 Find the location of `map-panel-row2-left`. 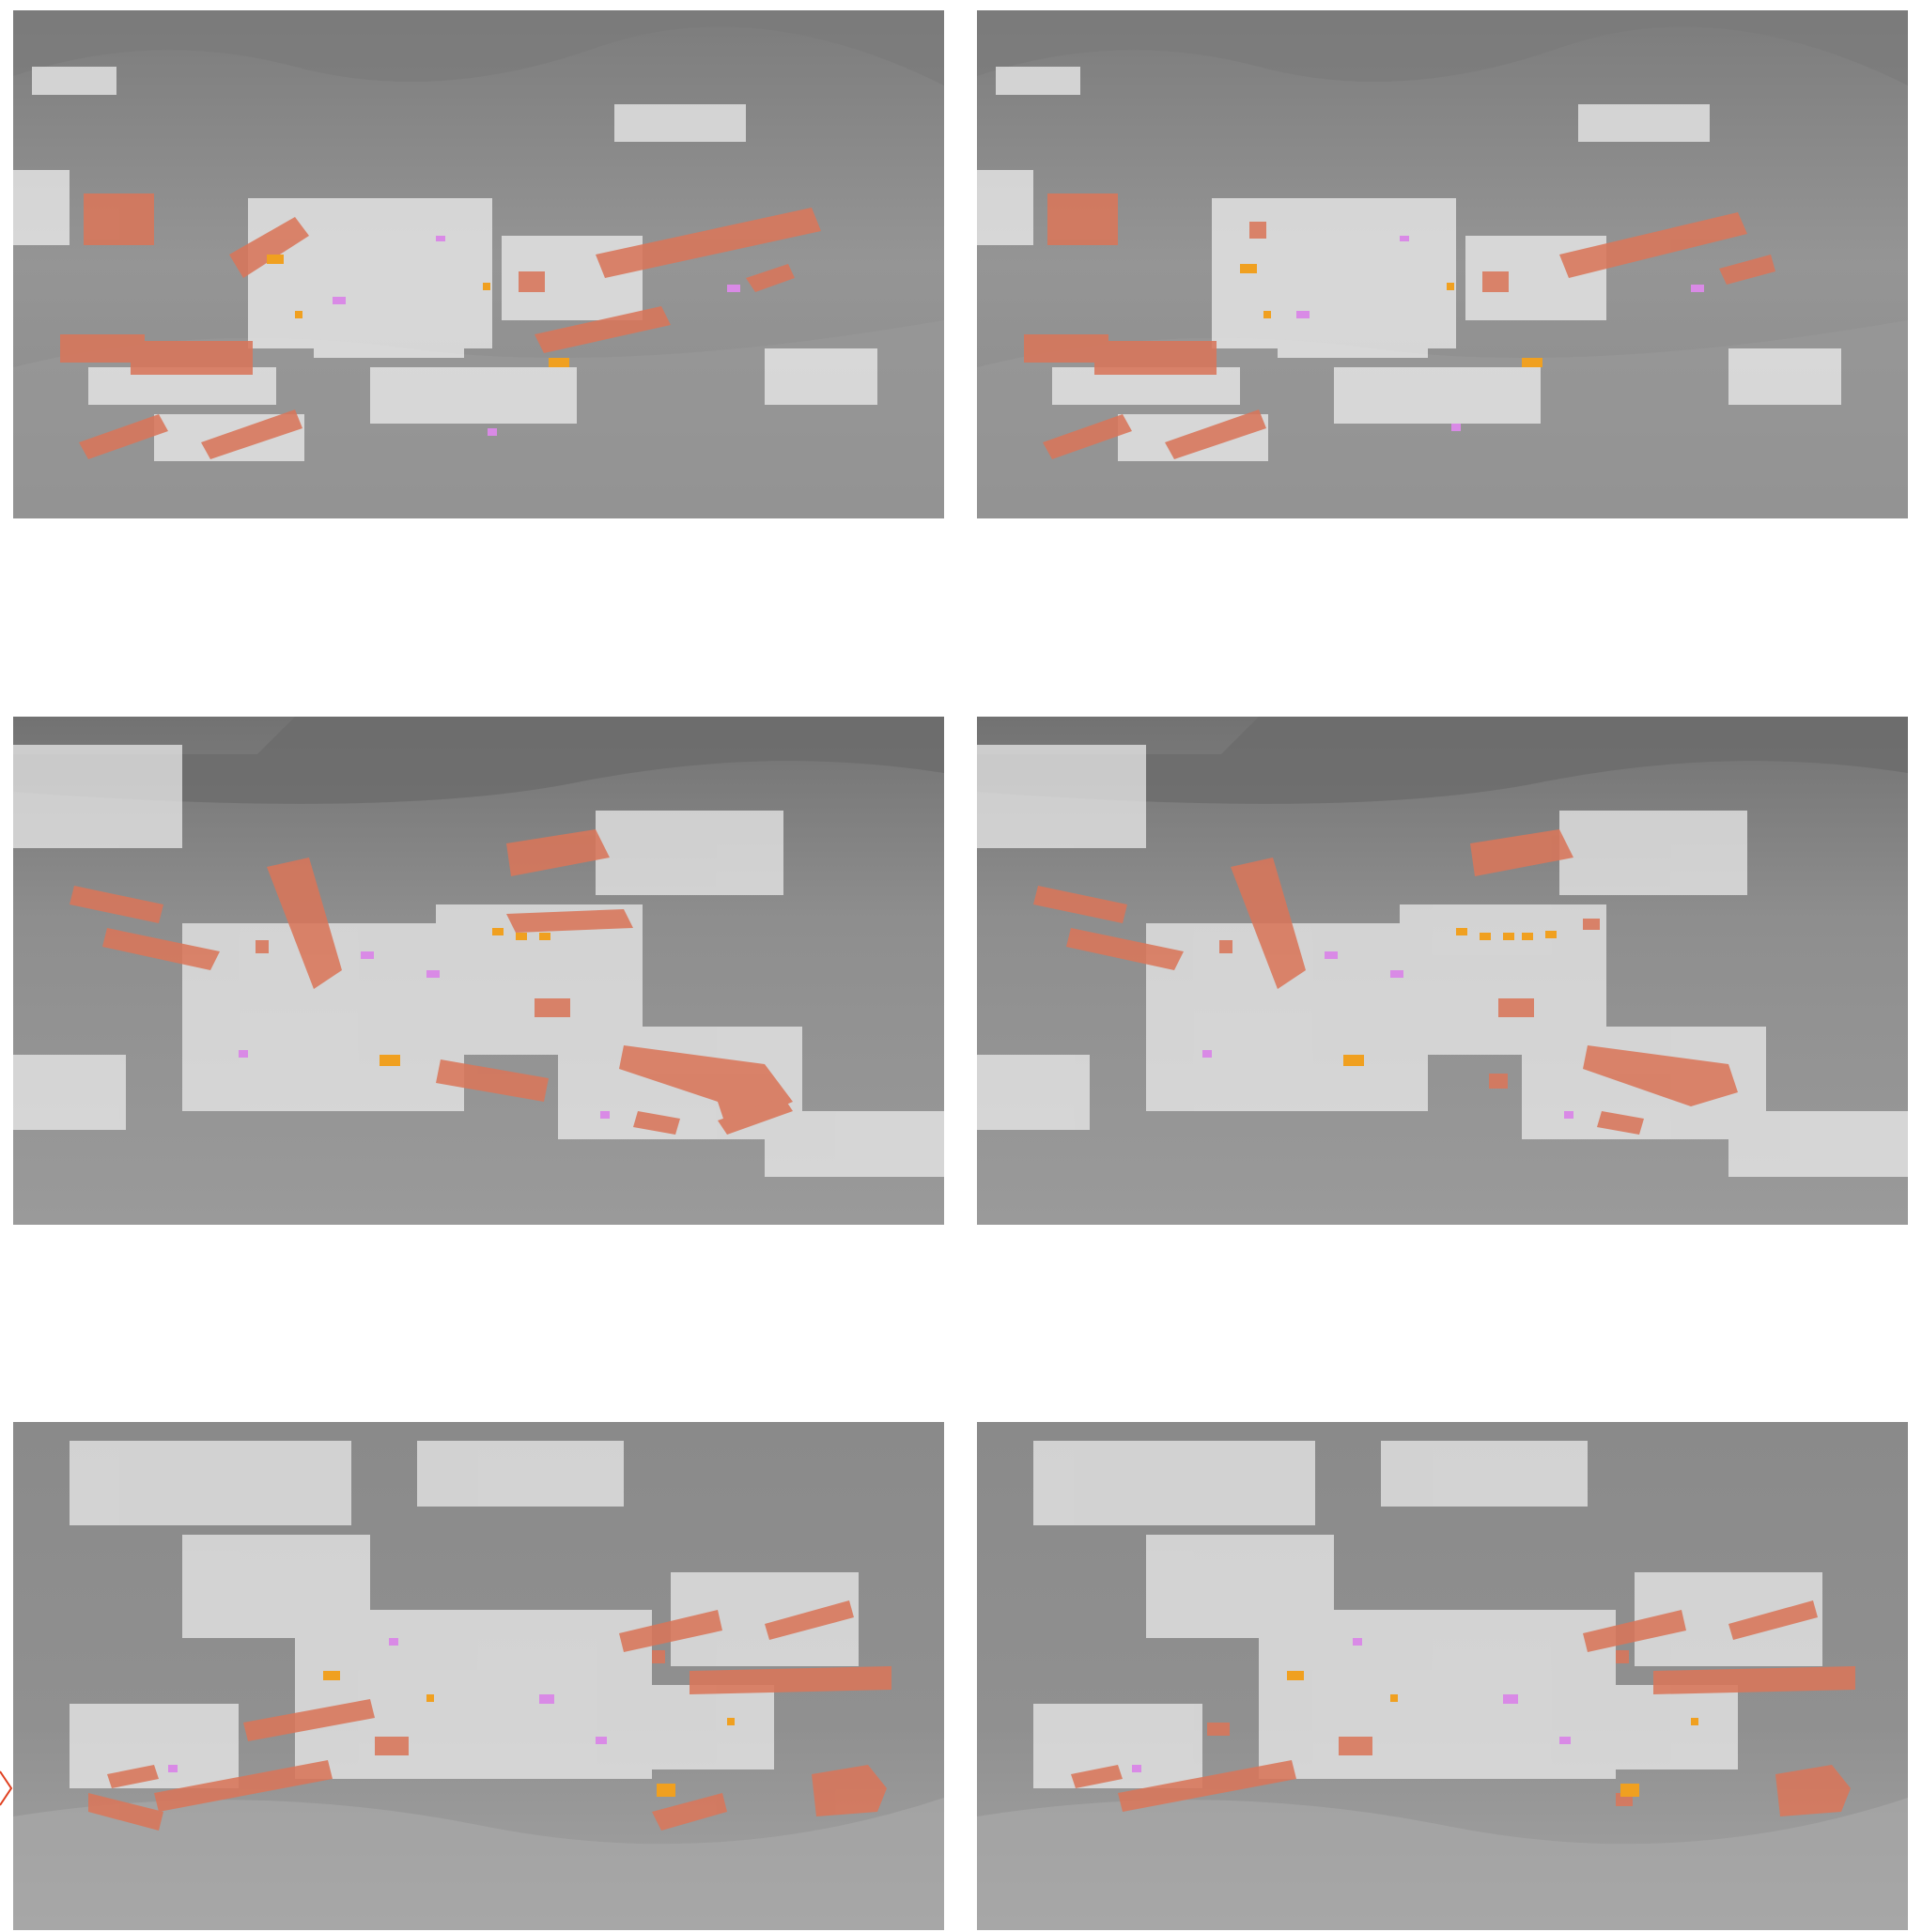

map-panel-row2-left is located at coordinates (478, 971).